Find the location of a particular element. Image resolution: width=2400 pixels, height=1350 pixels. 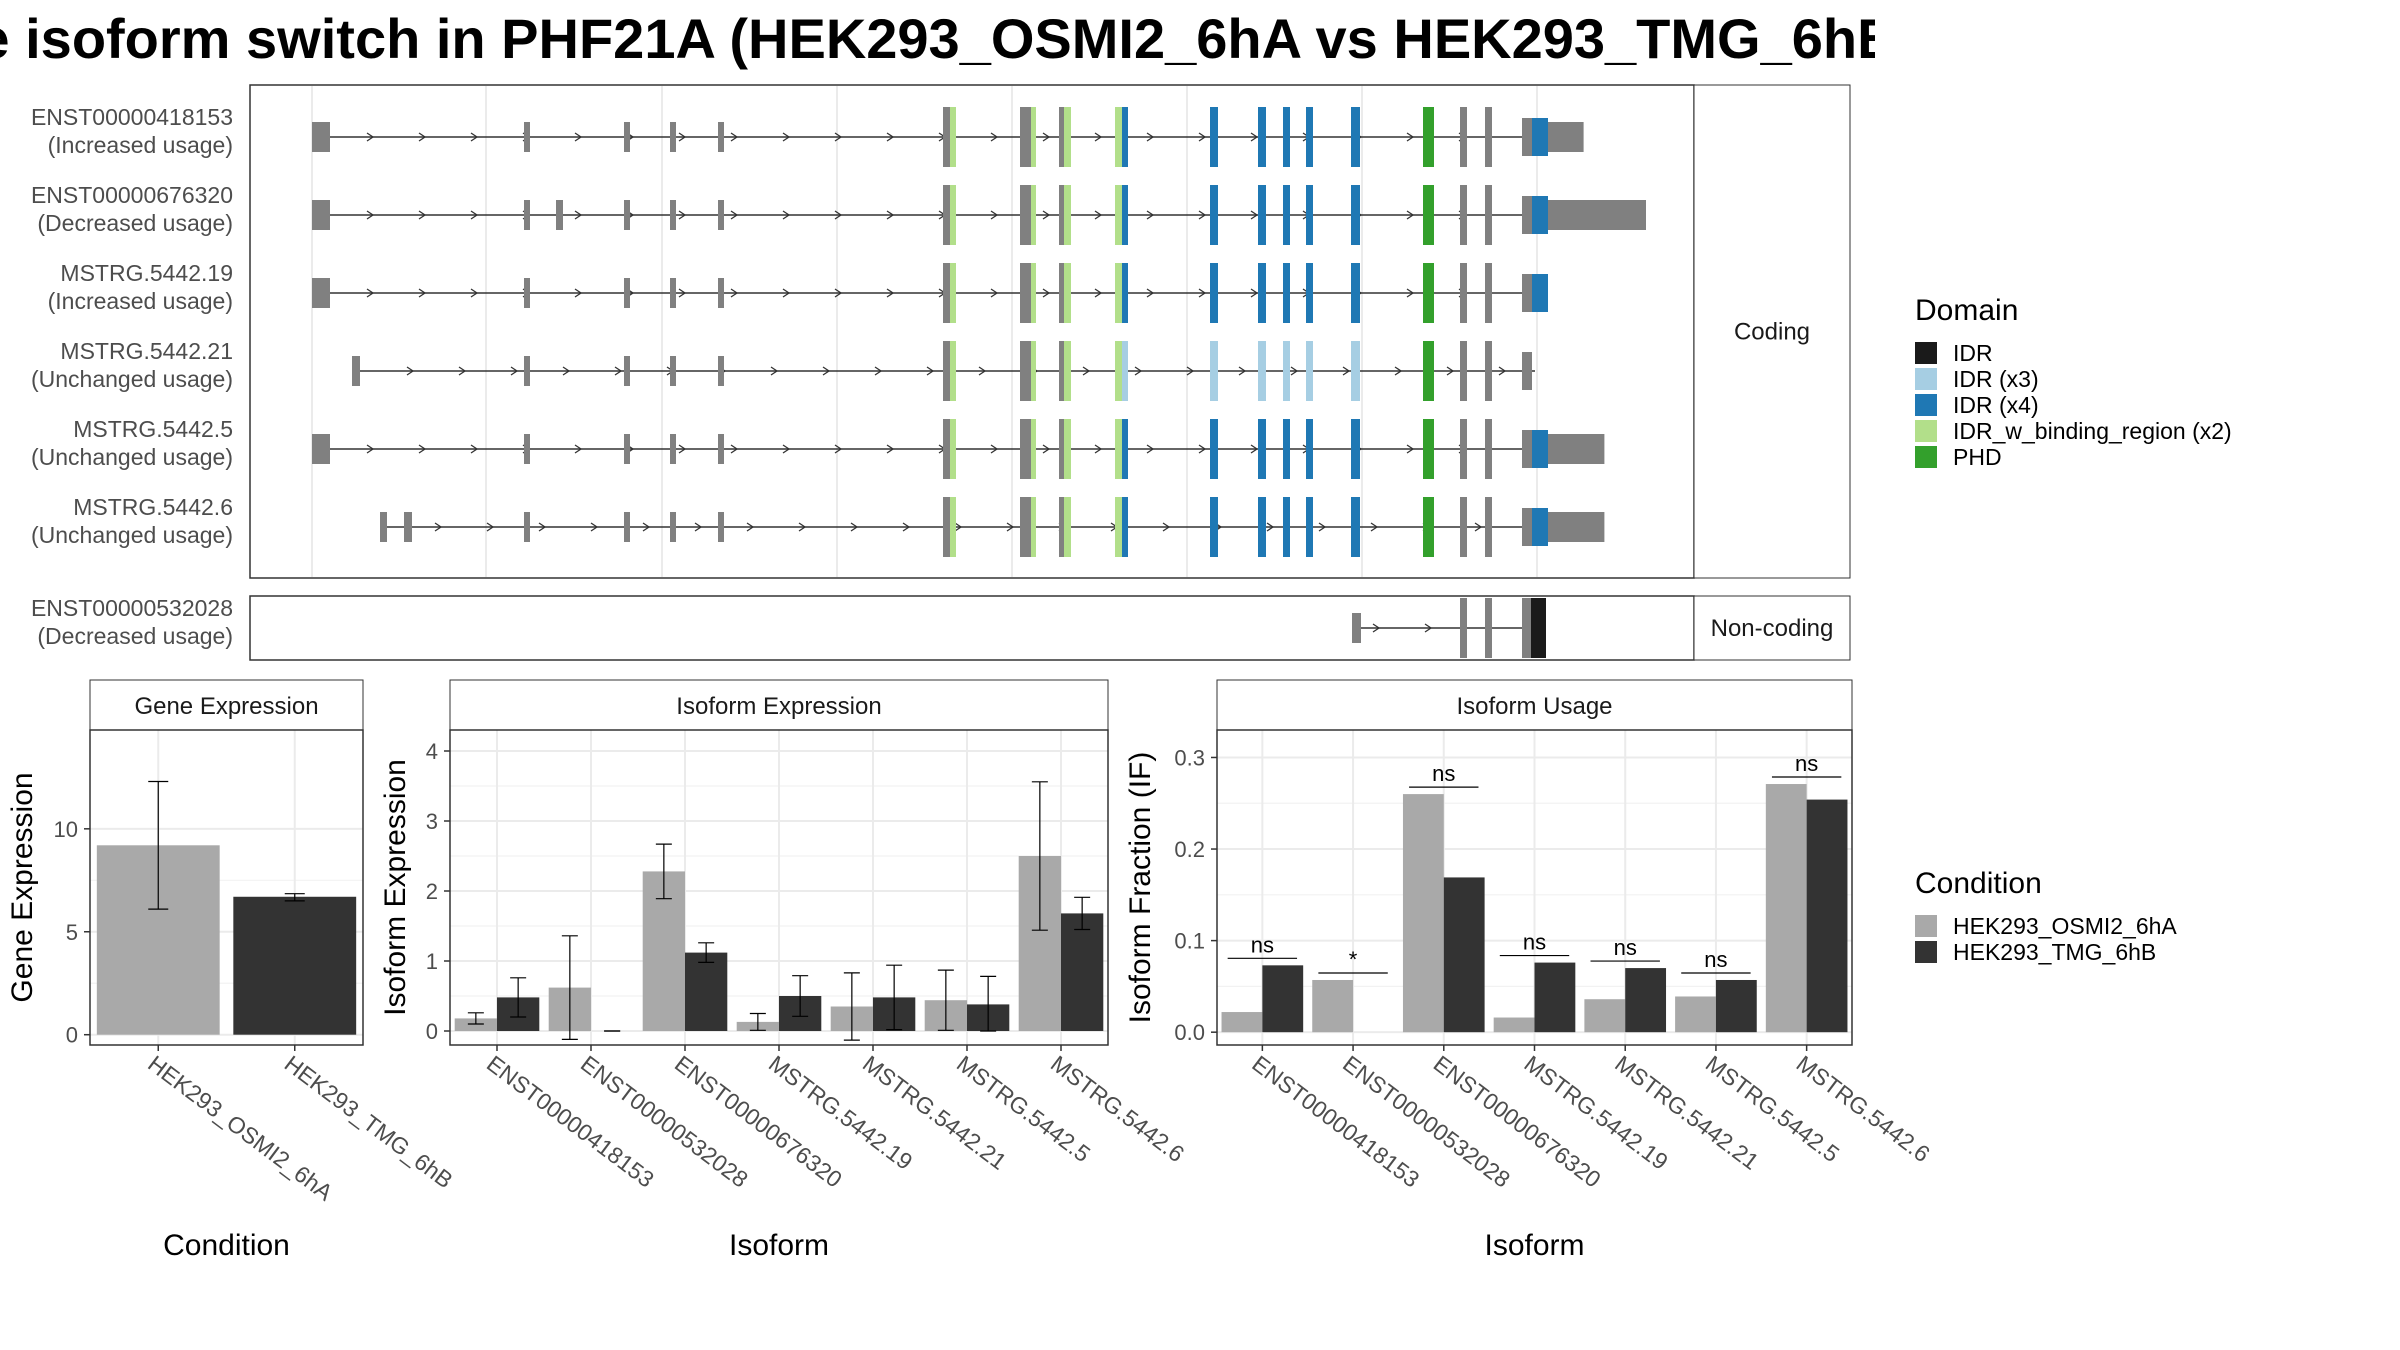

legend-label: HEK293_TMG_6hB is located at coordinates (2054, 952).